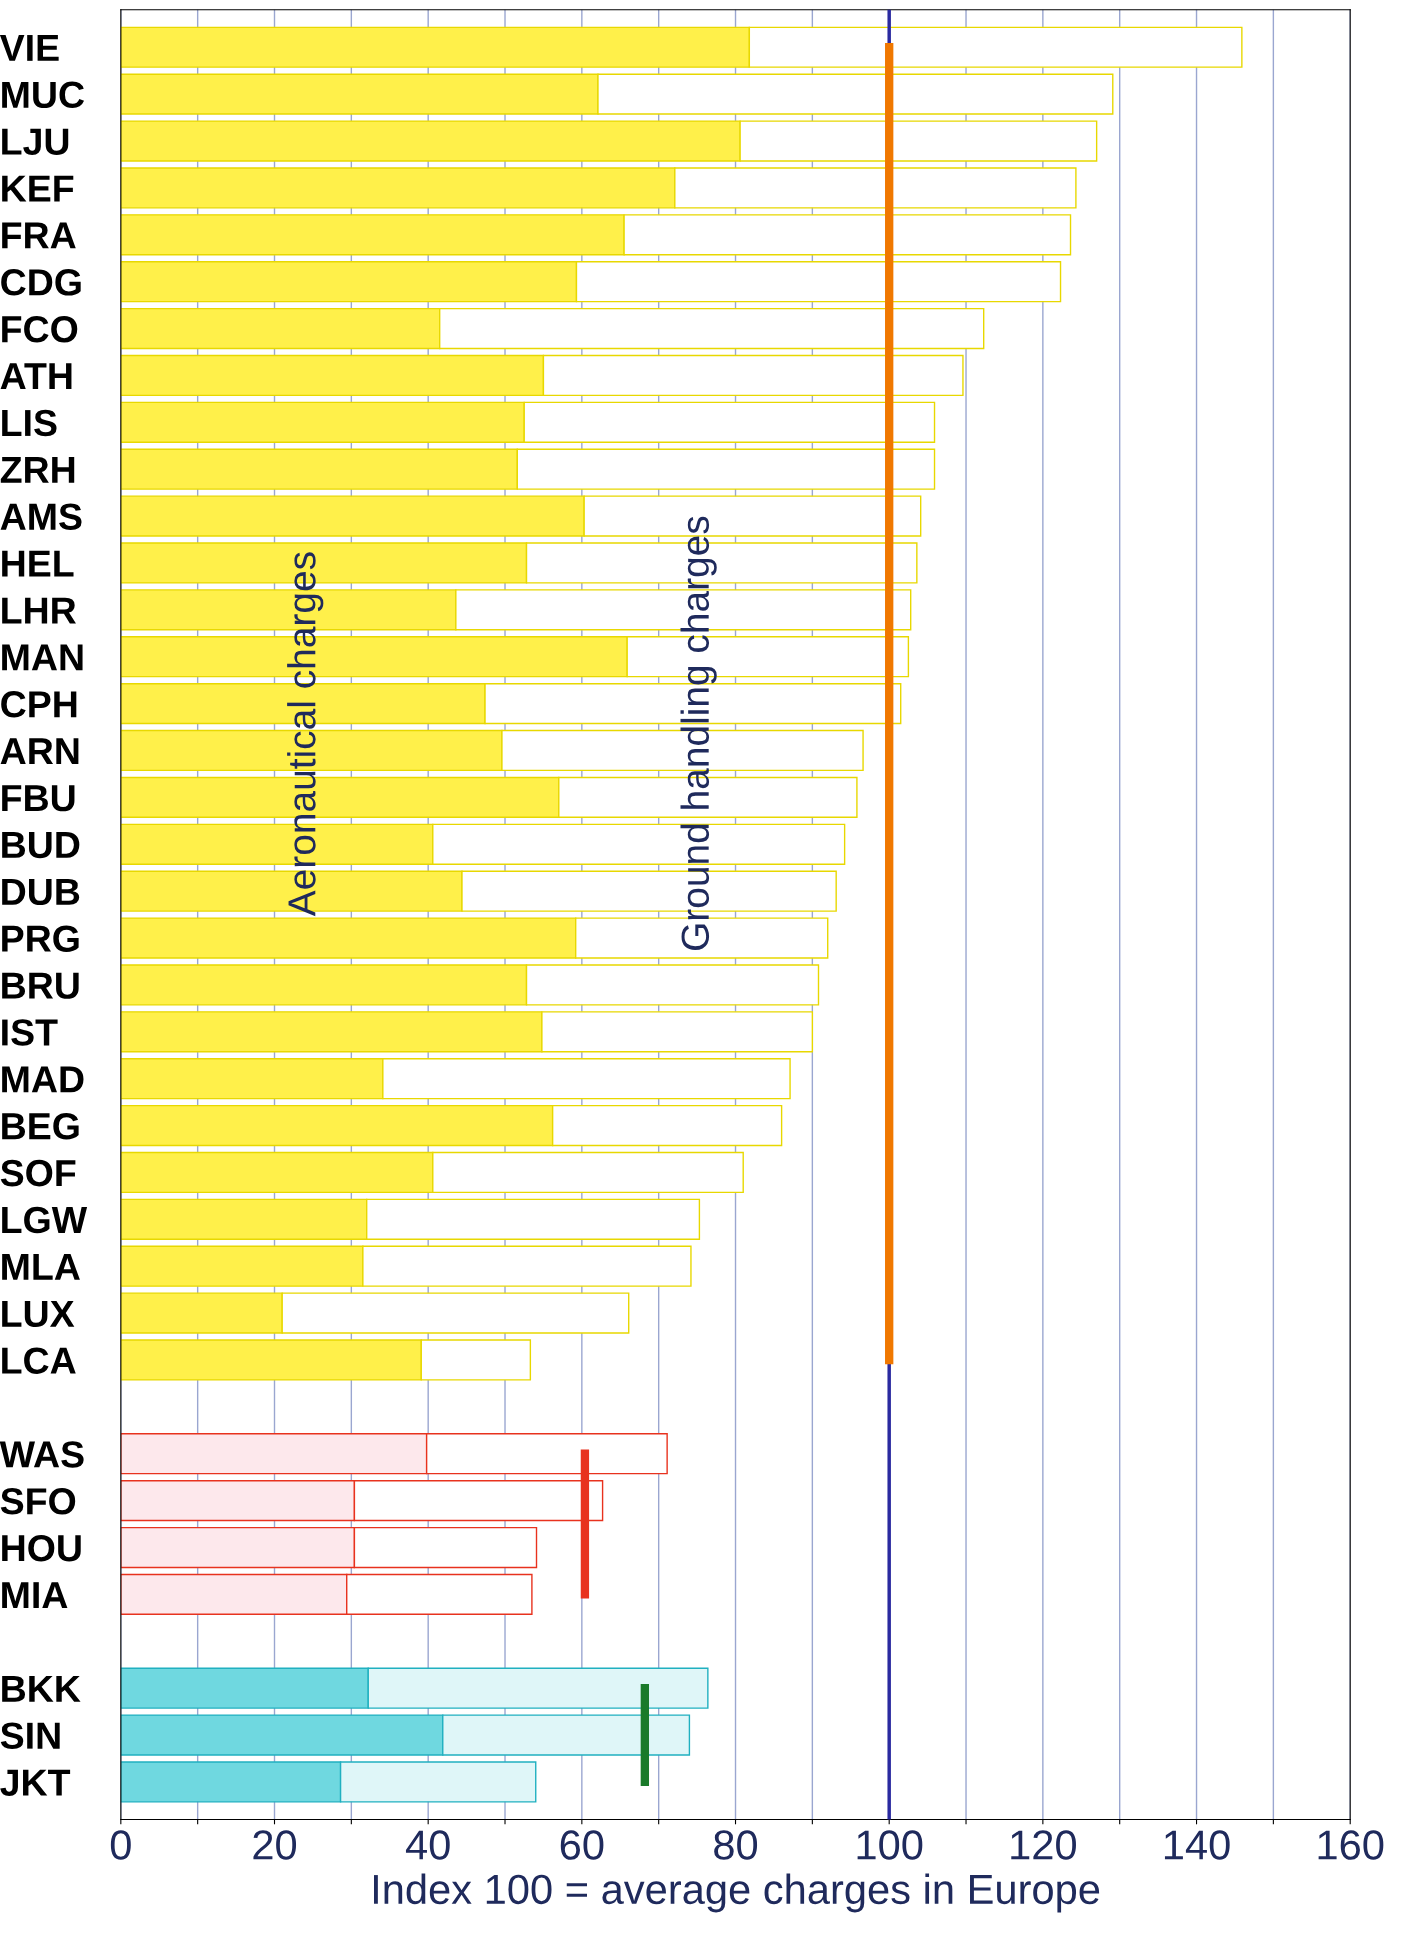  What do you see at coordinates (38, 1173) in the screenshot?
I see `y-tick-label: SOF` at bounding box center [38, 1173].